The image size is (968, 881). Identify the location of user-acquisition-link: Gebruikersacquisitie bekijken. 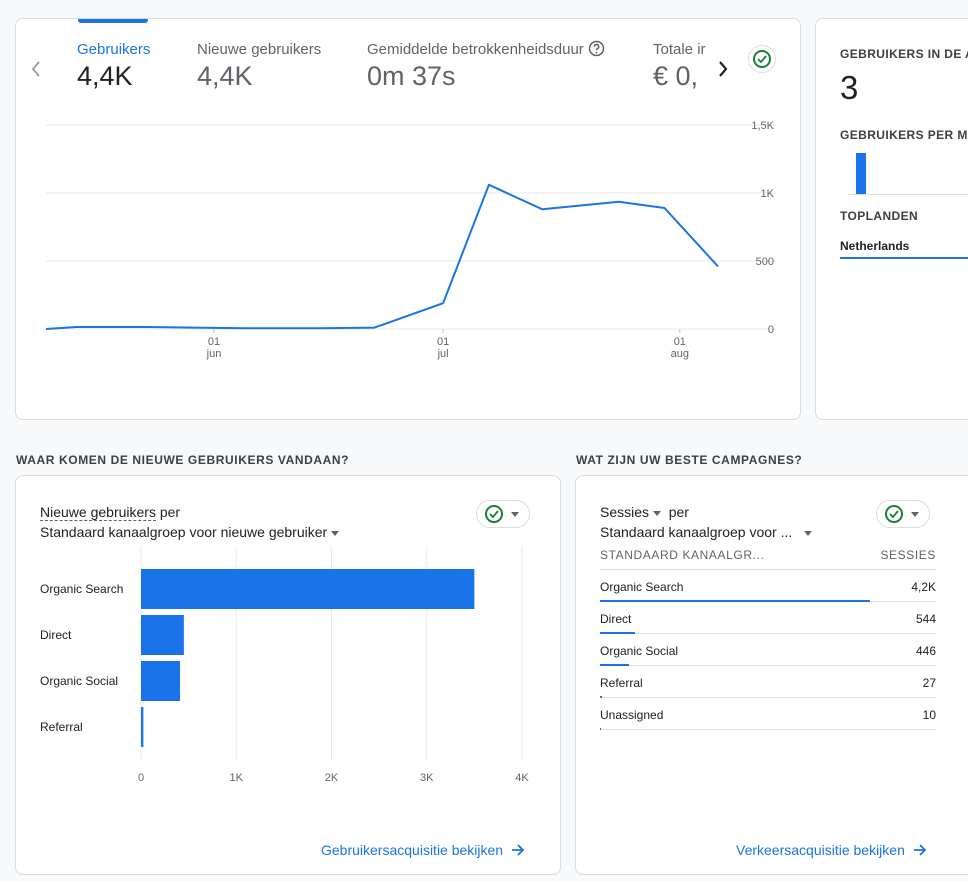
(423, 850).